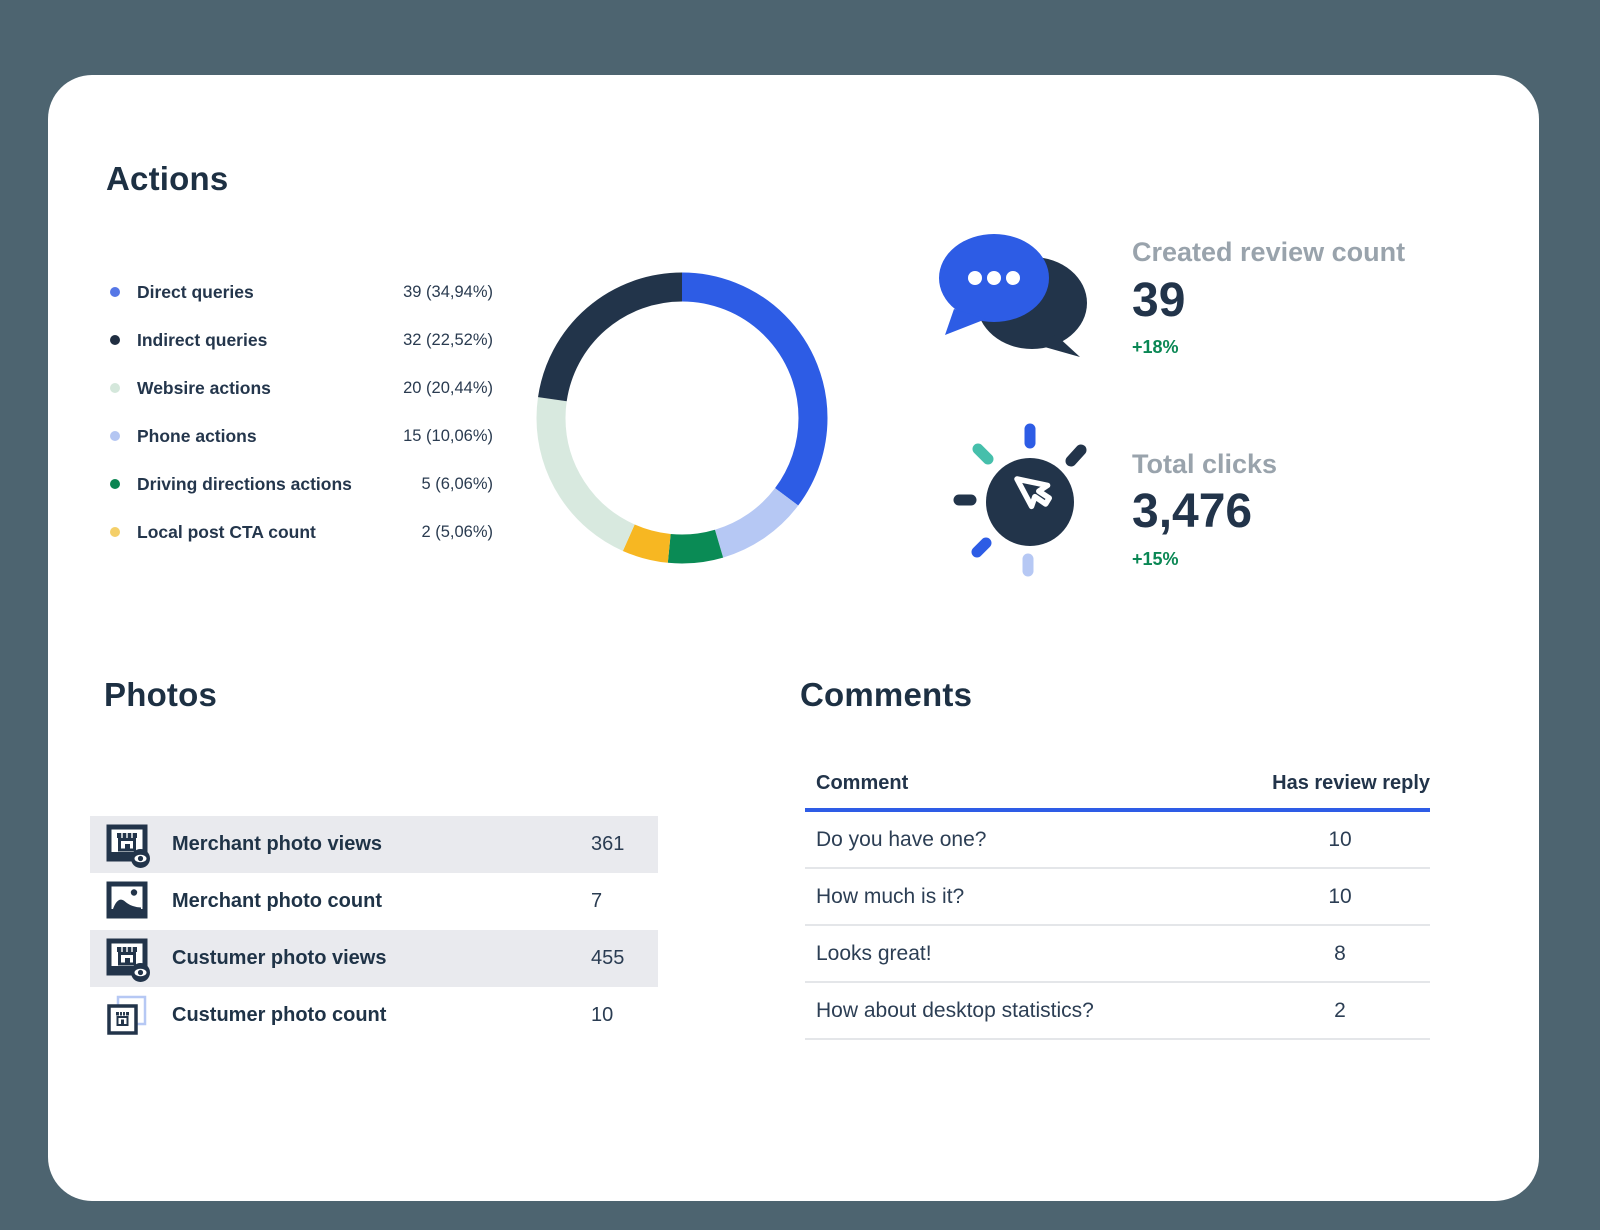  What do you see at coordinates (202, 339) in the screenshot?
I see `legend-label: Indirect queries` at bounding box center [202, 339].